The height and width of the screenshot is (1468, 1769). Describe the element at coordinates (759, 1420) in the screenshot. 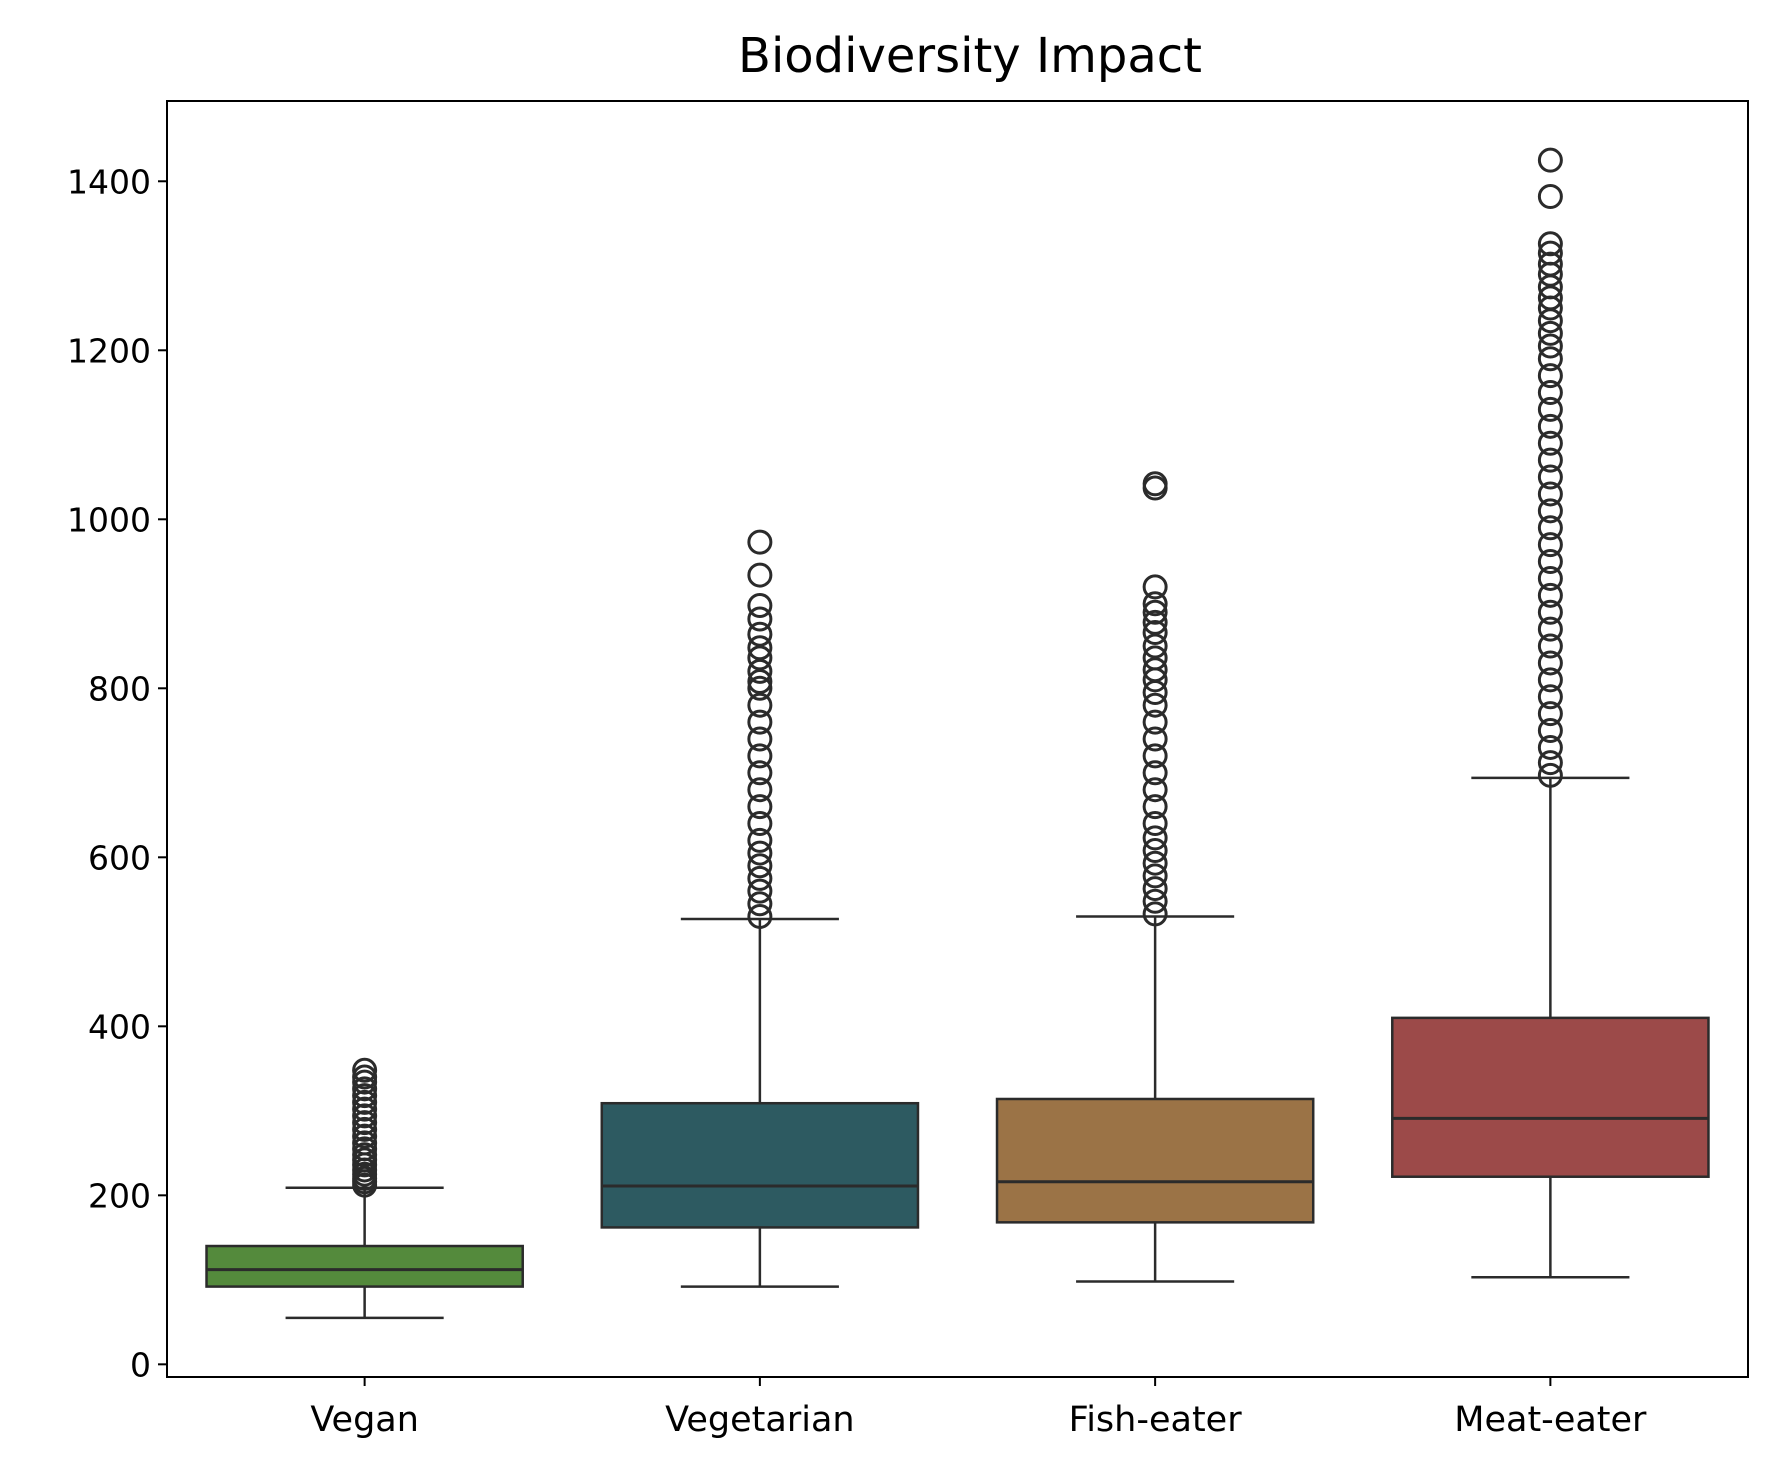

I see `x-tick-label: Vegetarian` at that location.